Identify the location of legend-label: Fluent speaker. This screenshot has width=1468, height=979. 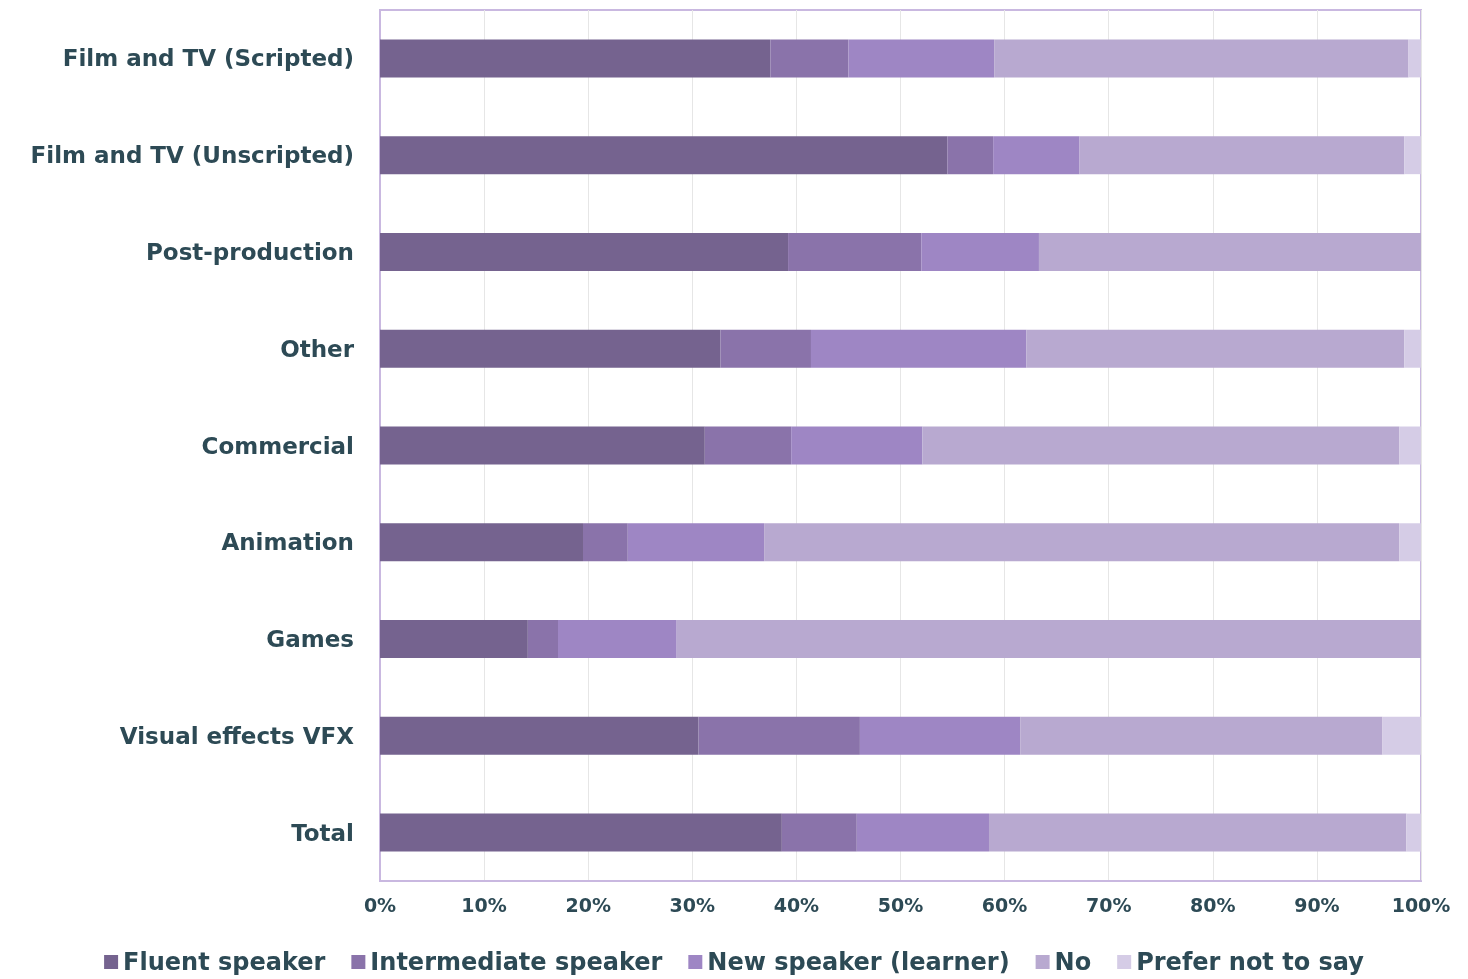
(224, 962).